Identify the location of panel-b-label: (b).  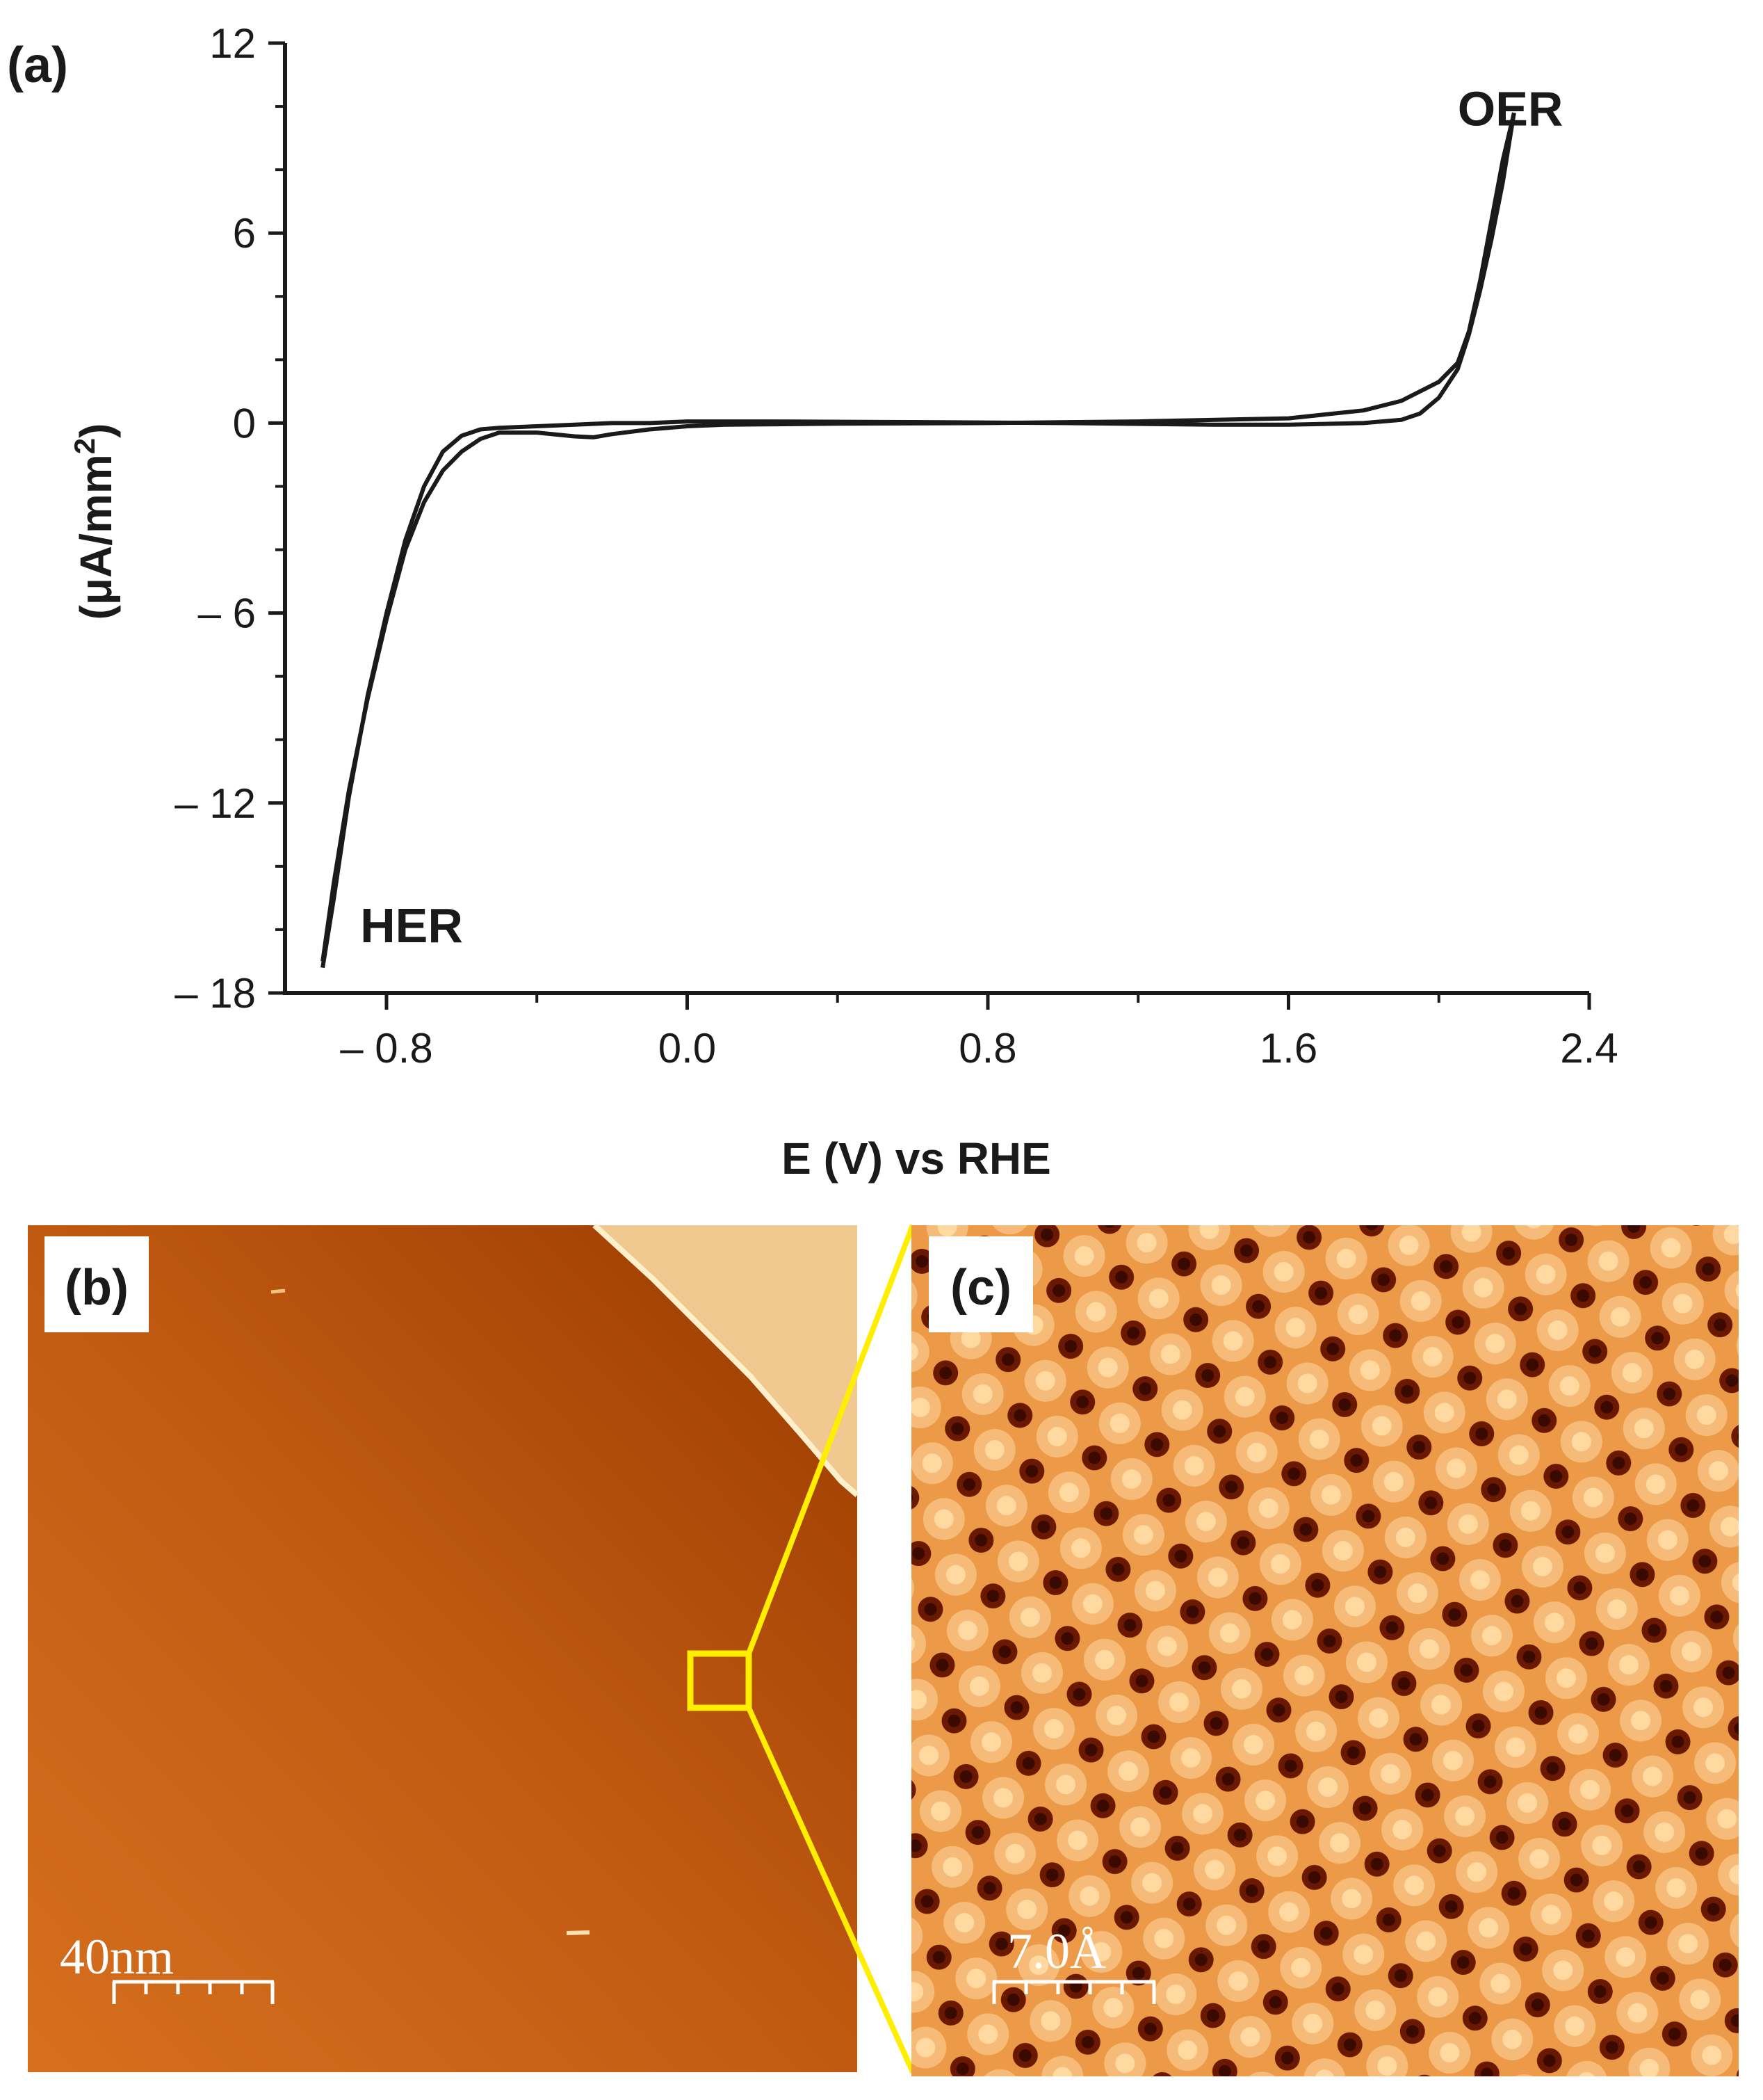
(97, 1288).